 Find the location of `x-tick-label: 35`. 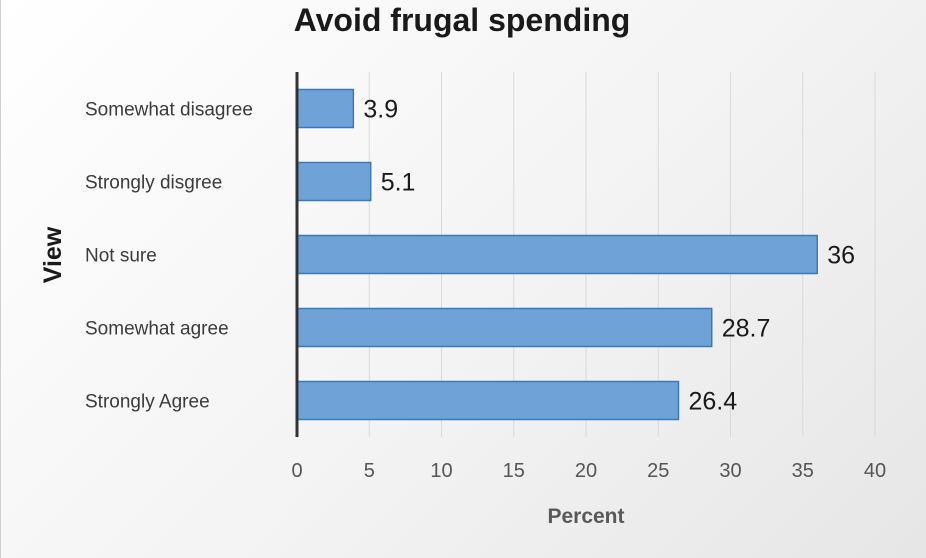

x-tick-label: 35 is located at coordinates (803, 471).